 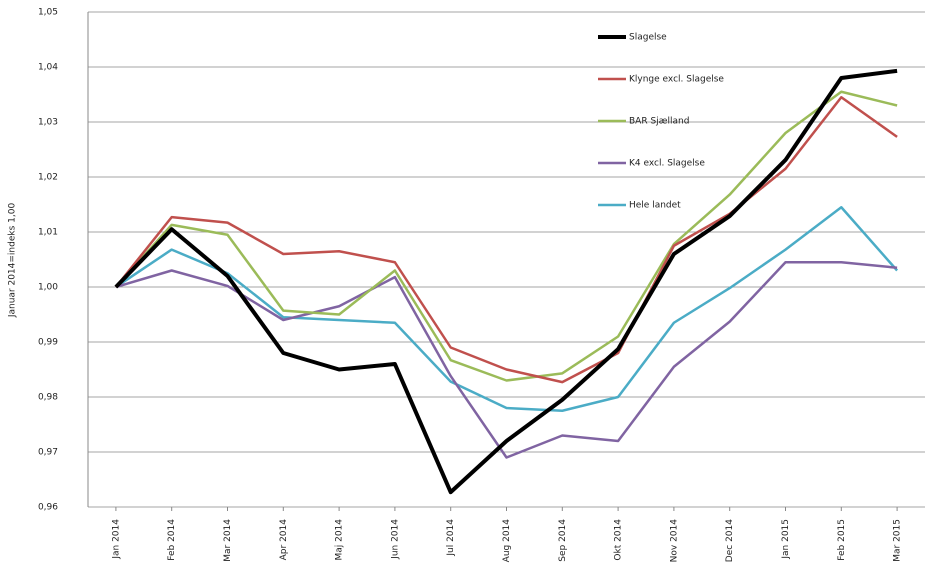 I want to click on x-tick-label: Feb 2015, so click(x=842, y=540).